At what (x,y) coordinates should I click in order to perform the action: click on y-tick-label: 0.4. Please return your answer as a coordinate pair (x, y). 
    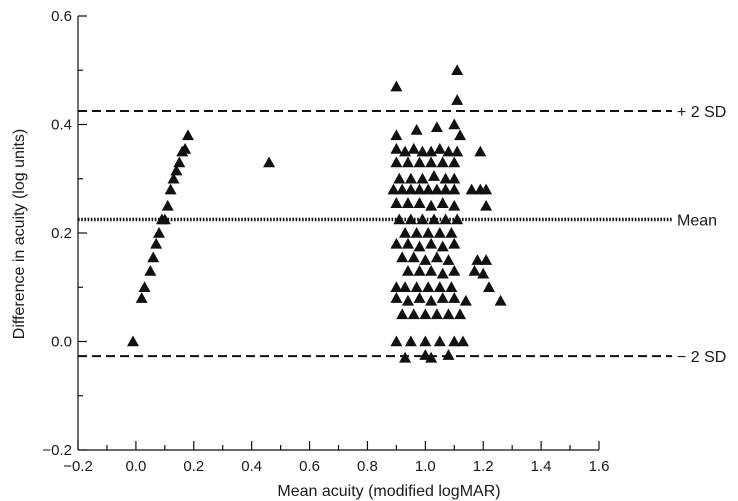
    Looking at the image, I should click on (61, 125).